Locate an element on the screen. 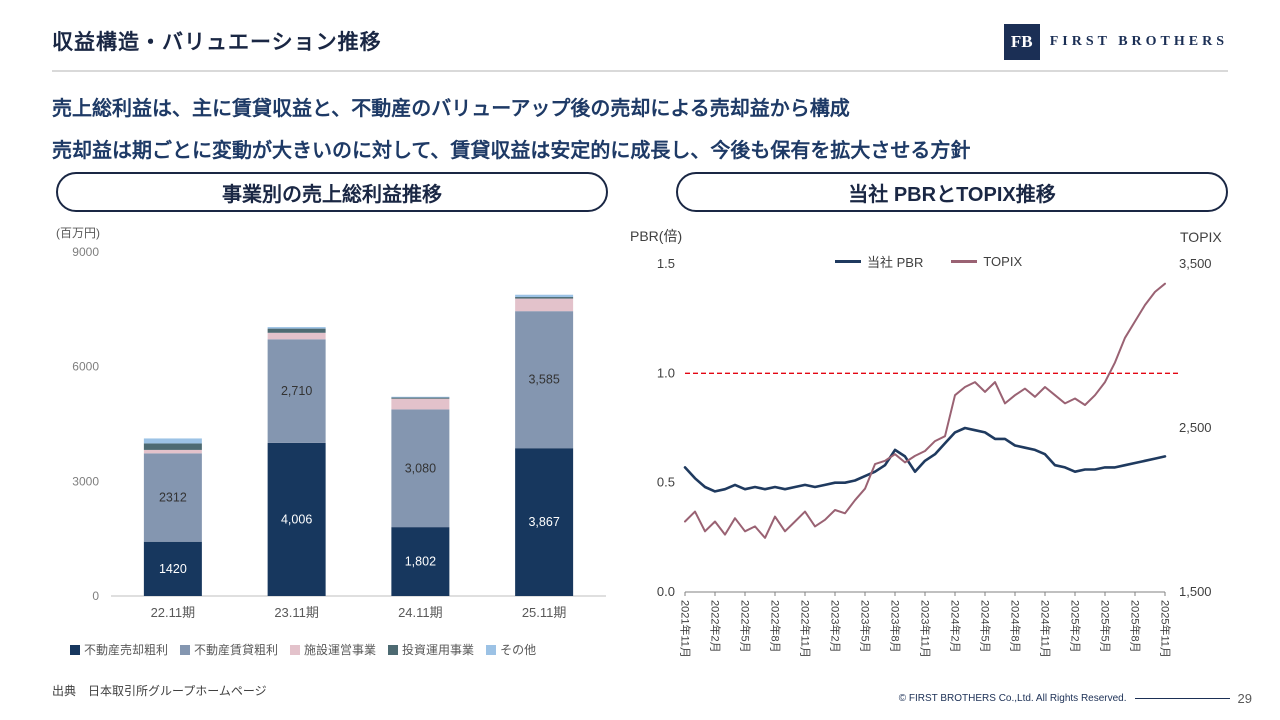 This screenshot has height=720, width=1280. bar-value-label: 1,802 is located at coordinates (420, 562).